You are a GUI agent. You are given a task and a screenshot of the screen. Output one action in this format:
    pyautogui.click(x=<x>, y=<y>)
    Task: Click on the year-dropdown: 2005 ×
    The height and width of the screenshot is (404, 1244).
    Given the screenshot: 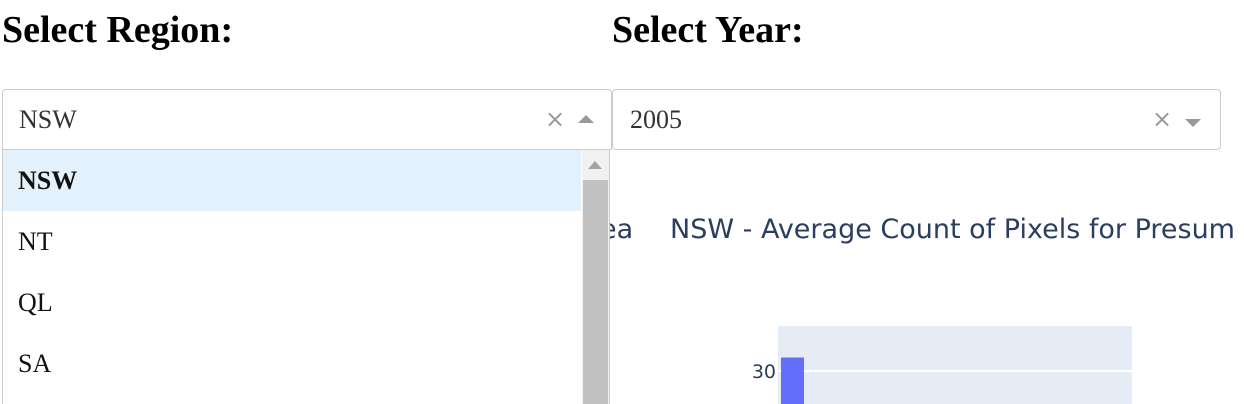 What is the action you would take?
    pyautogui.click(x=916, y=119)
    